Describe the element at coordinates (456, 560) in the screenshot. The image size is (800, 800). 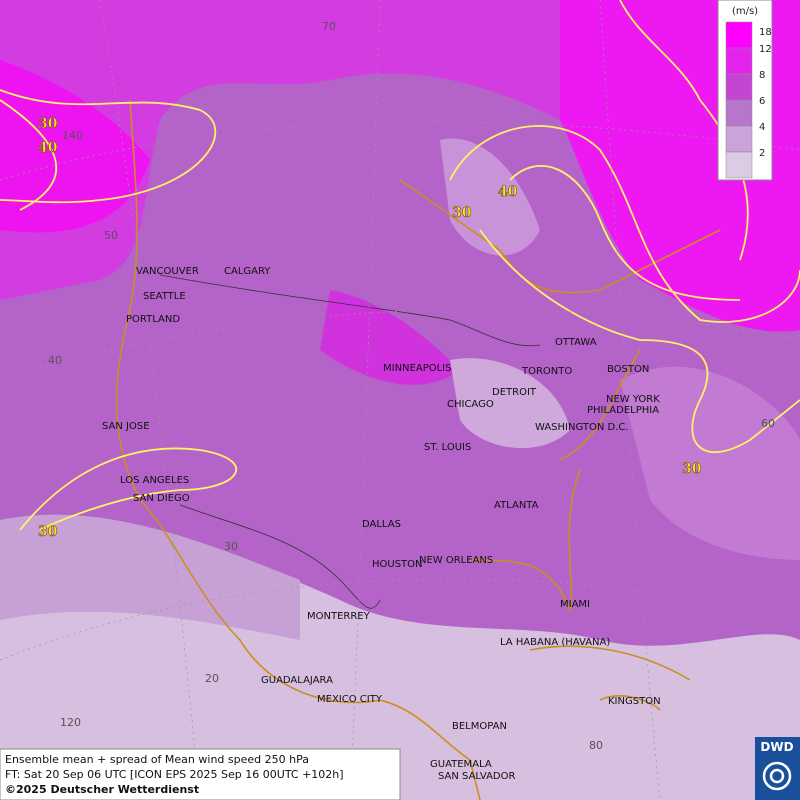
I see `city-label: NEW ORLEANS` at that location.